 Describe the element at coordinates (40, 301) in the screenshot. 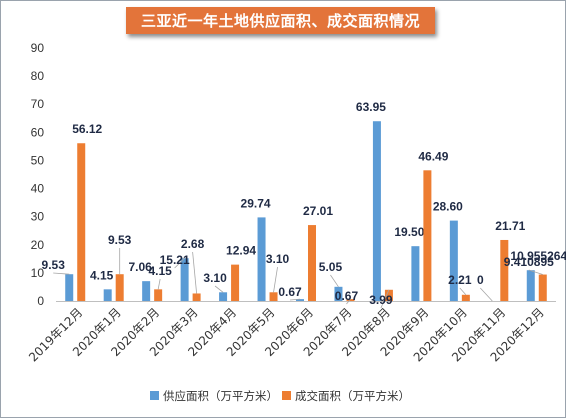

I see `y-tick-label: 0` at that location.